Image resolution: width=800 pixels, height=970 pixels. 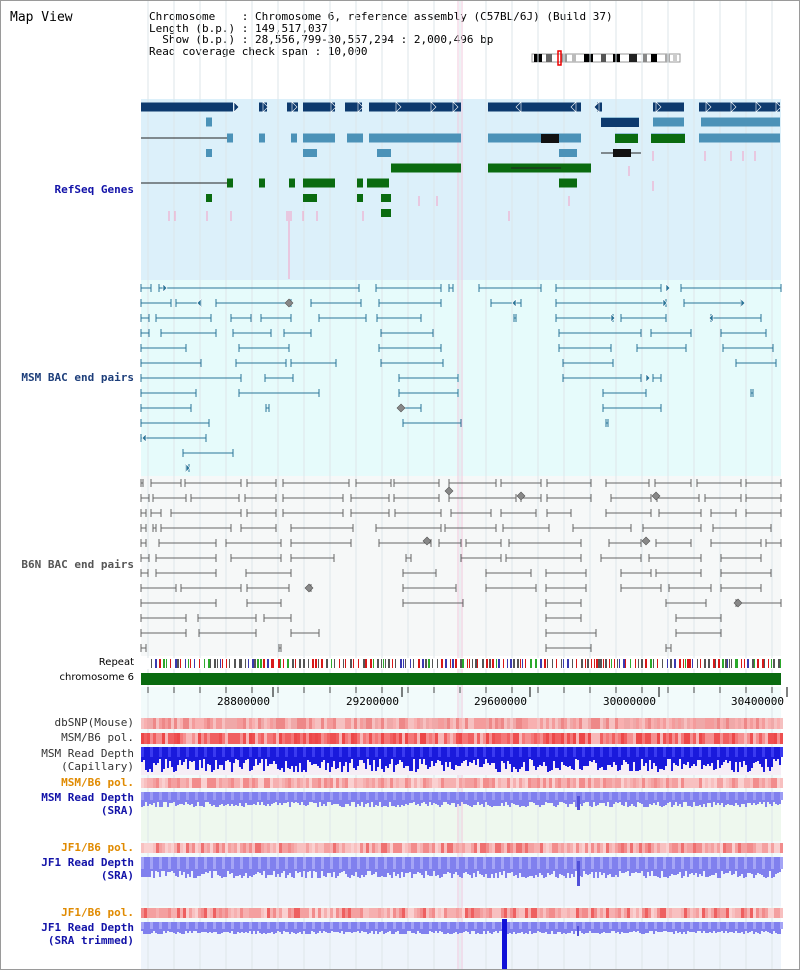 I want to click on track-label-msm-bac: MSM BAC end pairs, so click(x=77, y=377).